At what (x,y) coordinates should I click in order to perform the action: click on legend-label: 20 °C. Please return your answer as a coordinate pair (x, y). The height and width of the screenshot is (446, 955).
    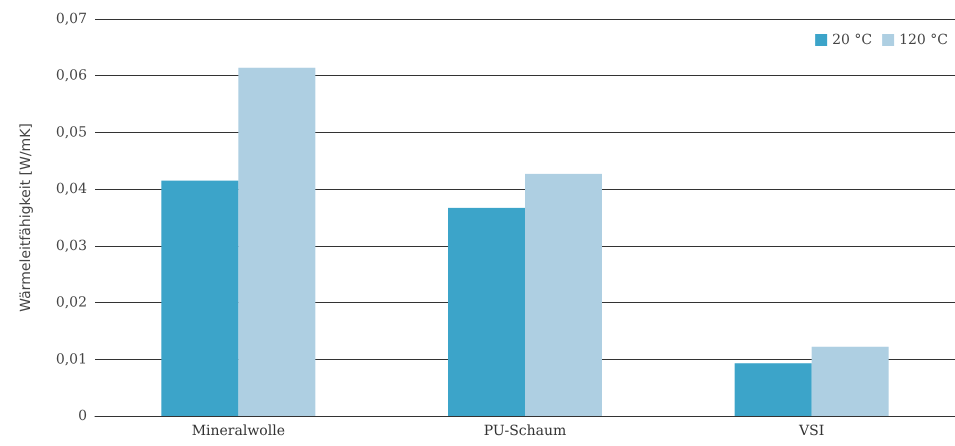
    Looking at the image, I should click on (852, 40).